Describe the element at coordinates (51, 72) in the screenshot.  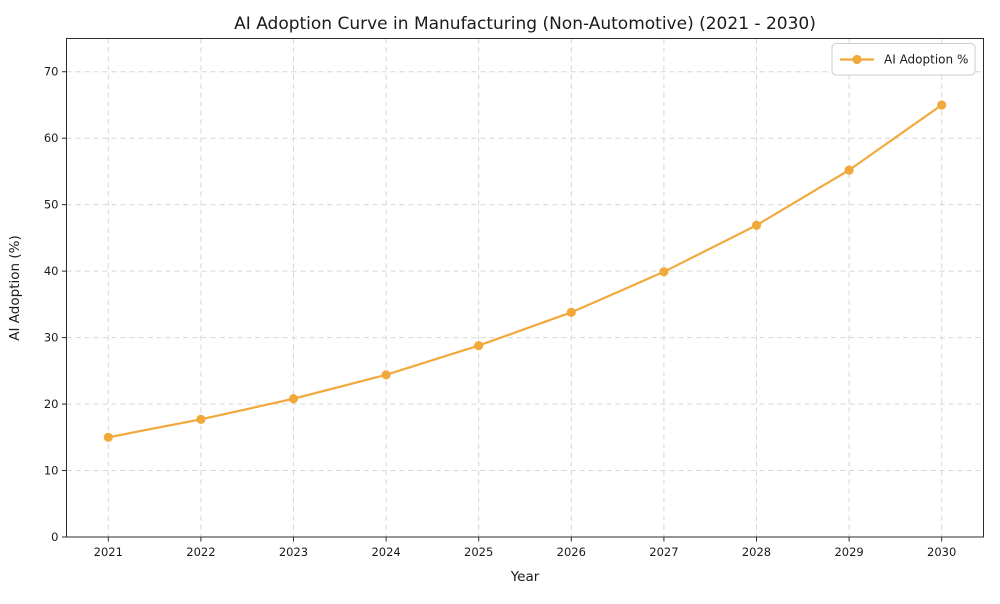
I see `y-tick-label: 70` at that location.